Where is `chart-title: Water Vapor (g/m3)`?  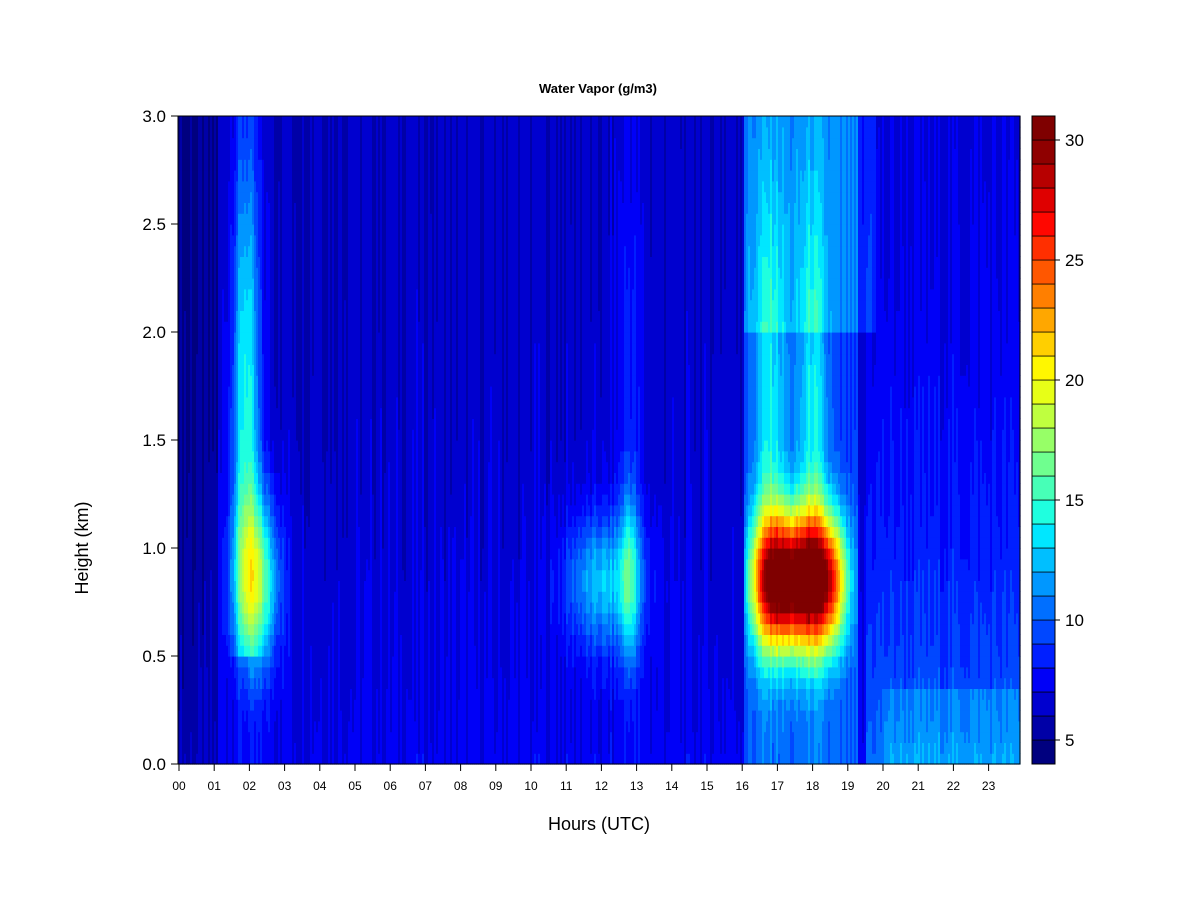
chart-title: Water Vapor (g/m3) is located at coordinates (598, 88).